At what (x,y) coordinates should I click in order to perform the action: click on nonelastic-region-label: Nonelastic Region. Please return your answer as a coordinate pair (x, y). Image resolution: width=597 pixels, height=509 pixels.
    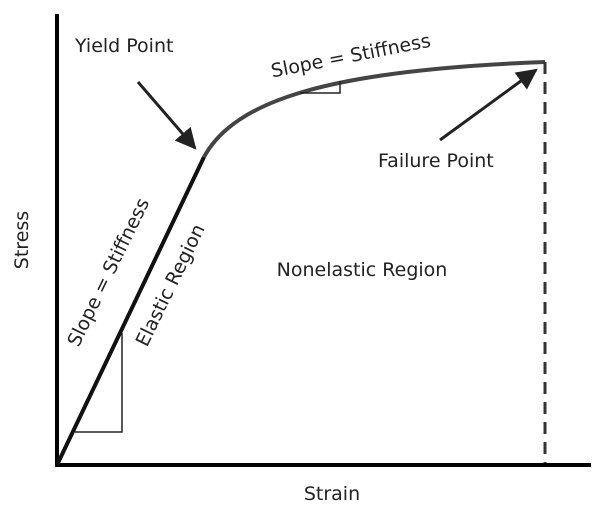
    Looking at the image, I should click on (362, 270).